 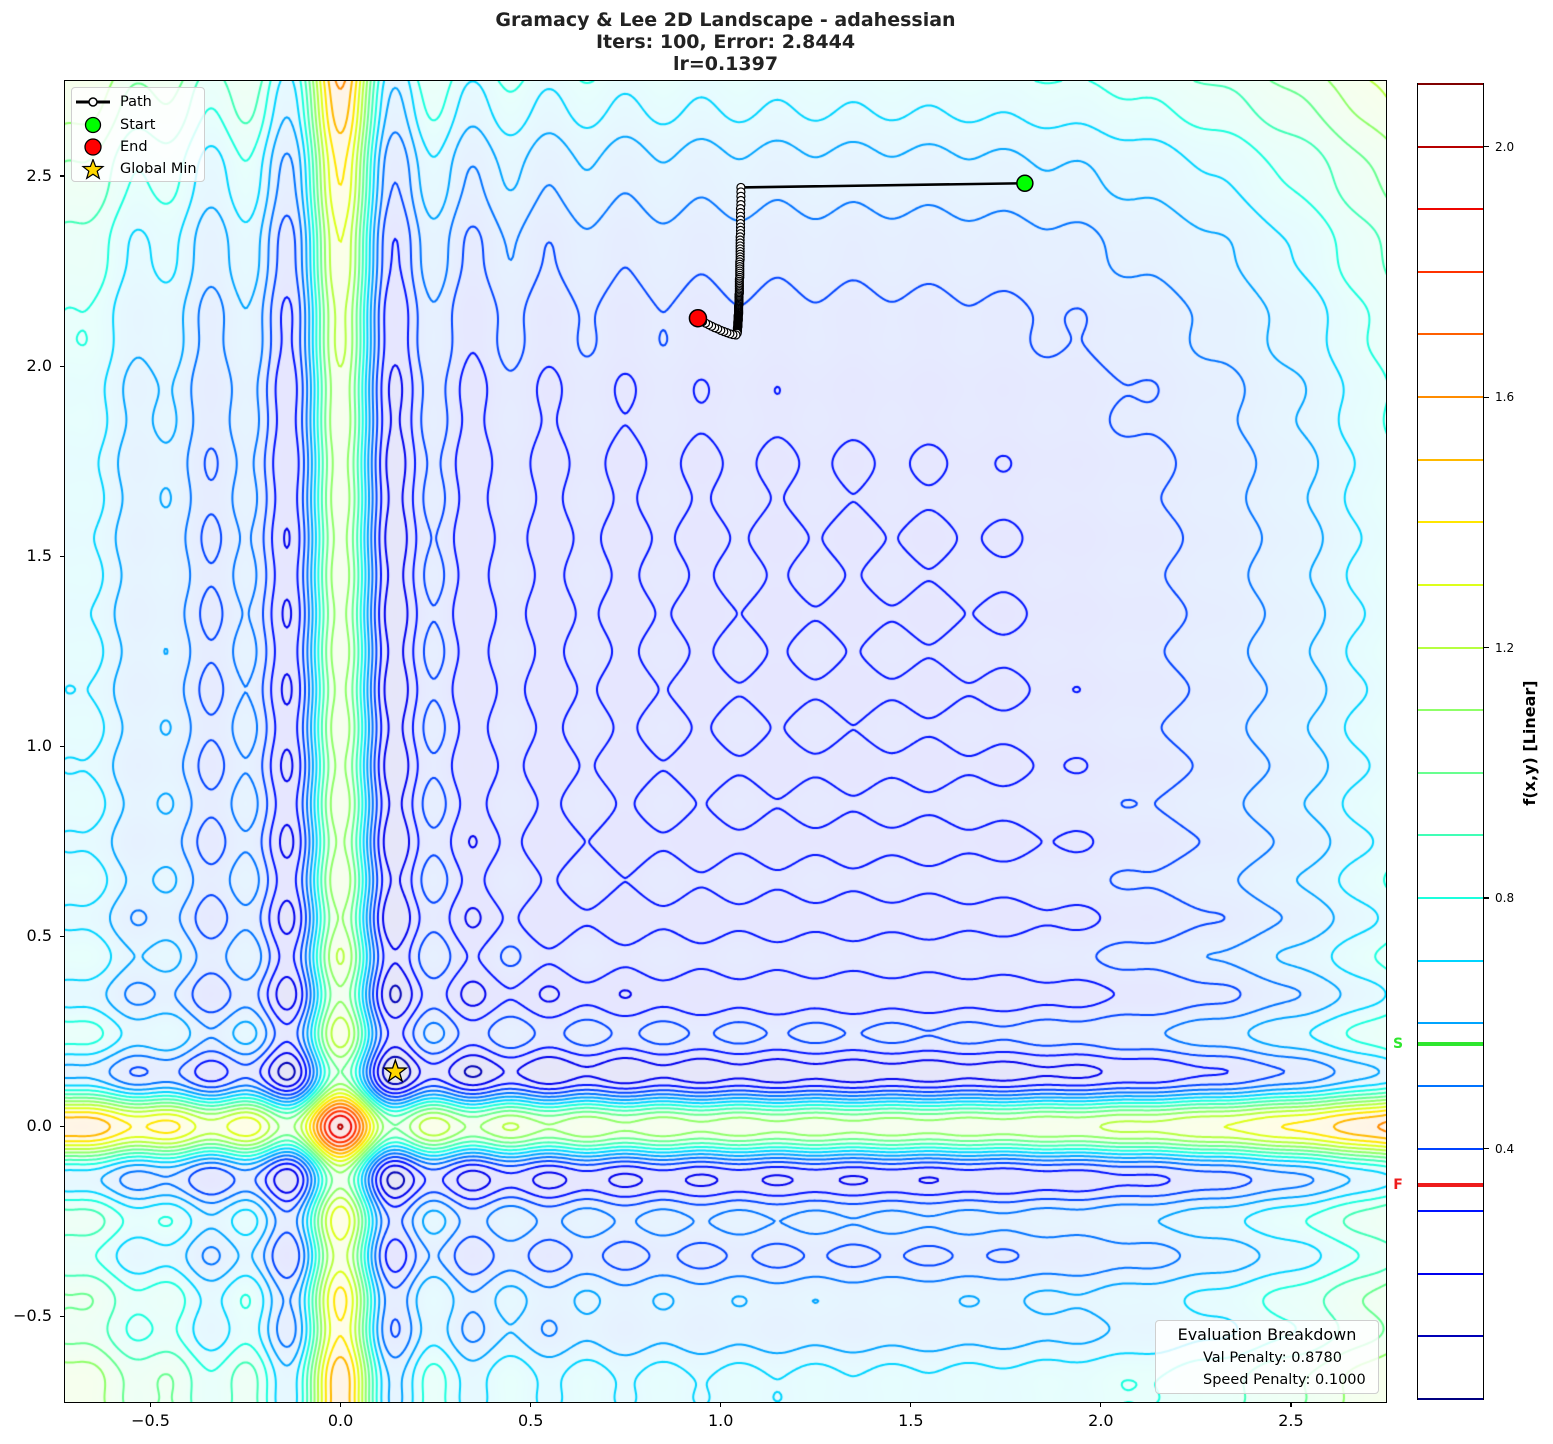 I want to click on legend-label: Start, so click(x=138, y=125).